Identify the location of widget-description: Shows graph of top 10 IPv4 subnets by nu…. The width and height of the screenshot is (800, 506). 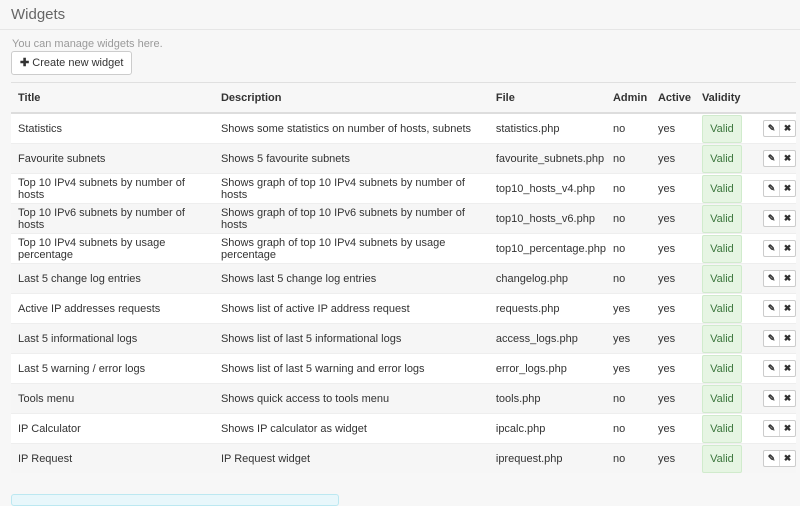
(351, 188).